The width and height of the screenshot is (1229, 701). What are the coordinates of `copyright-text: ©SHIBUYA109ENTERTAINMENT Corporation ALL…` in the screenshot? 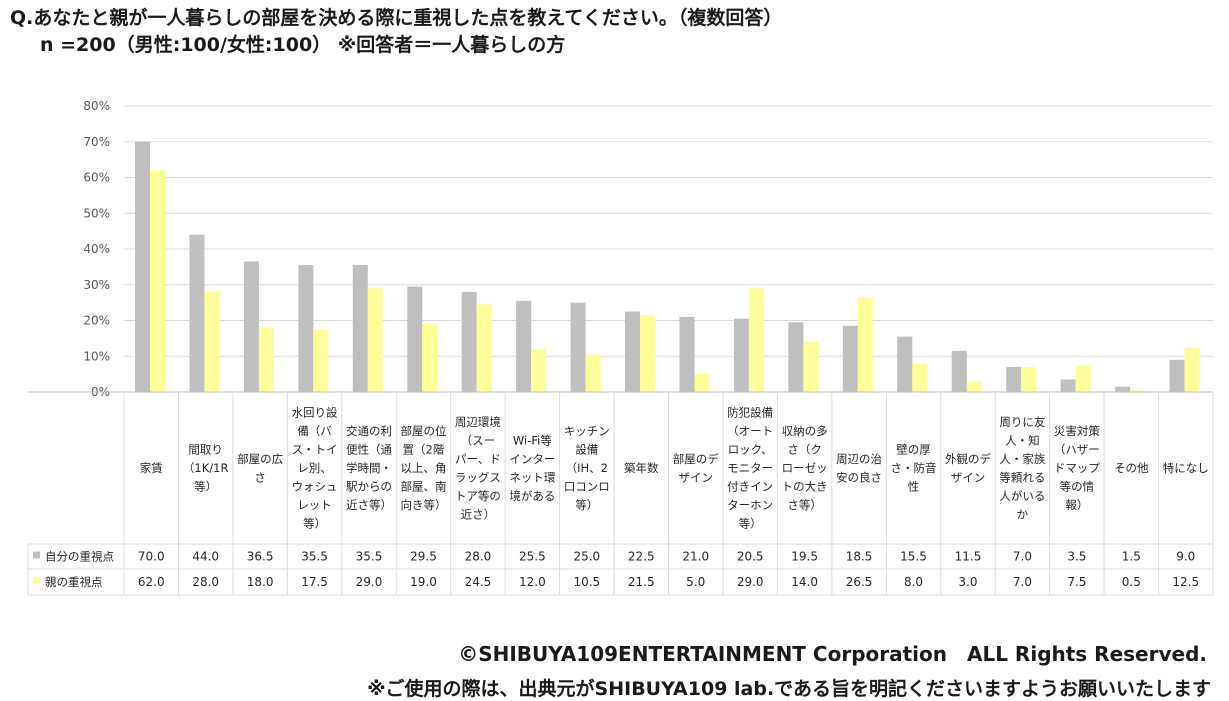 It's located at (832, 654).